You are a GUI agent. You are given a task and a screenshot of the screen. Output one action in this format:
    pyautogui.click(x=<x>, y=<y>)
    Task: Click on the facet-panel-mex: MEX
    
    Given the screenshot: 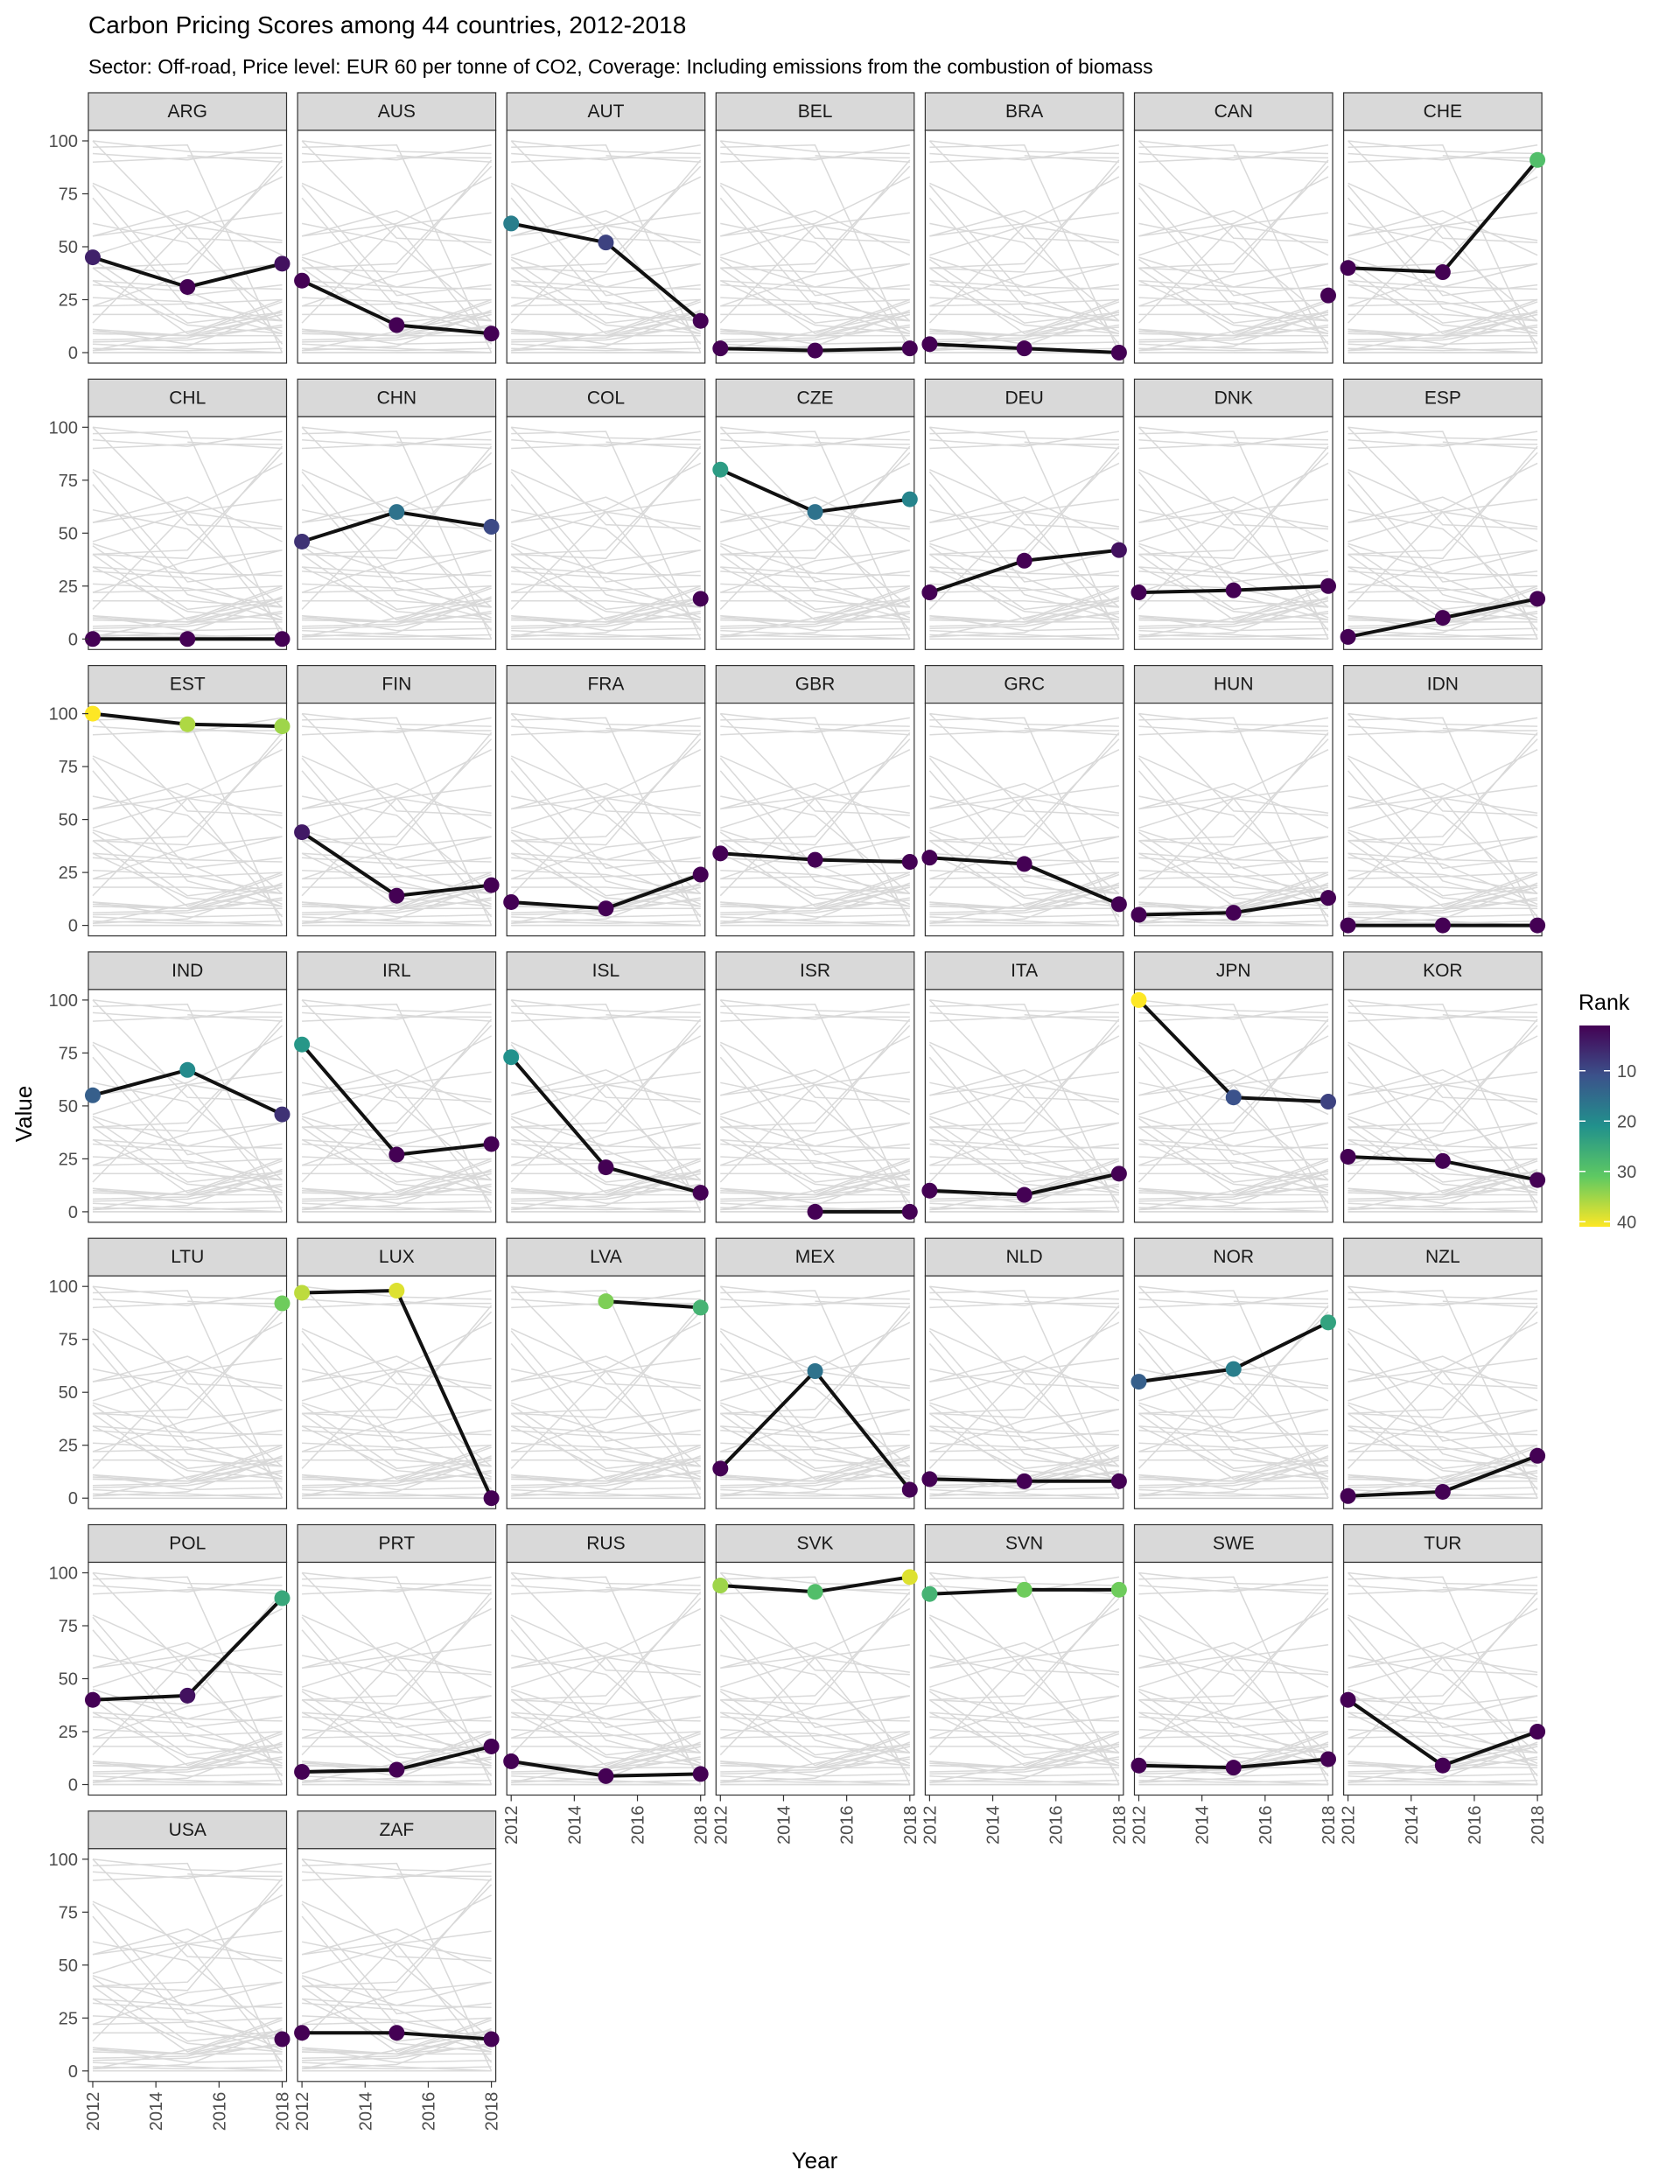 What is the action you would take?
    pyautogui.click(x=815, y=1373)
    